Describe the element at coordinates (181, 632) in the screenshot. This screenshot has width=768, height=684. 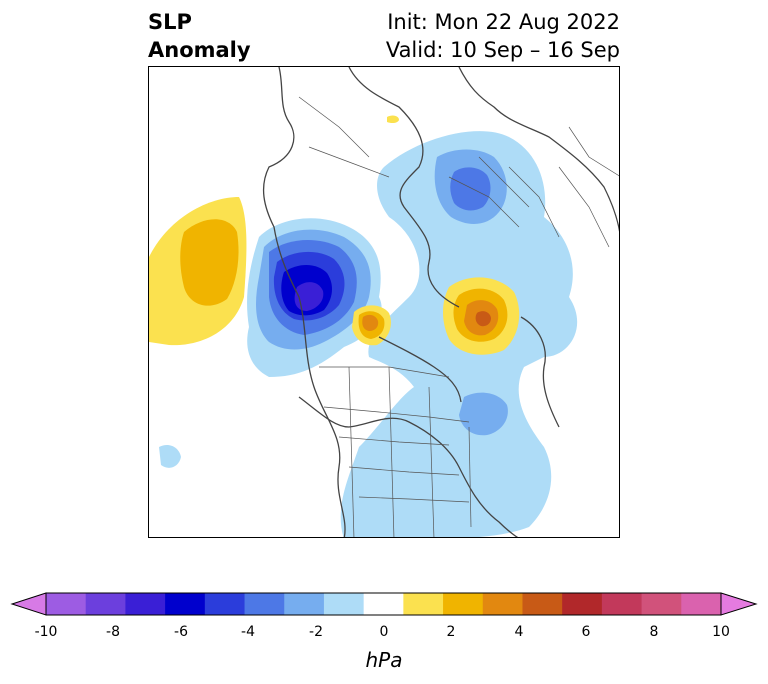
I see `tick-label: -6` at that location.